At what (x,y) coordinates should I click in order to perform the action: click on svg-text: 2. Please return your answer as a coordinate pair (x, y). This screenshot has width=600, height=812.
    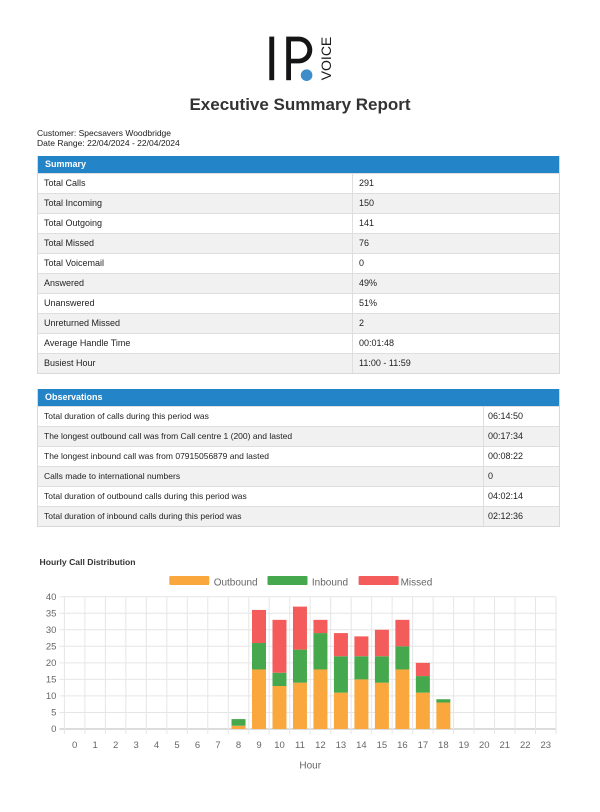
    Looking at the image, I should click on (115, 745).